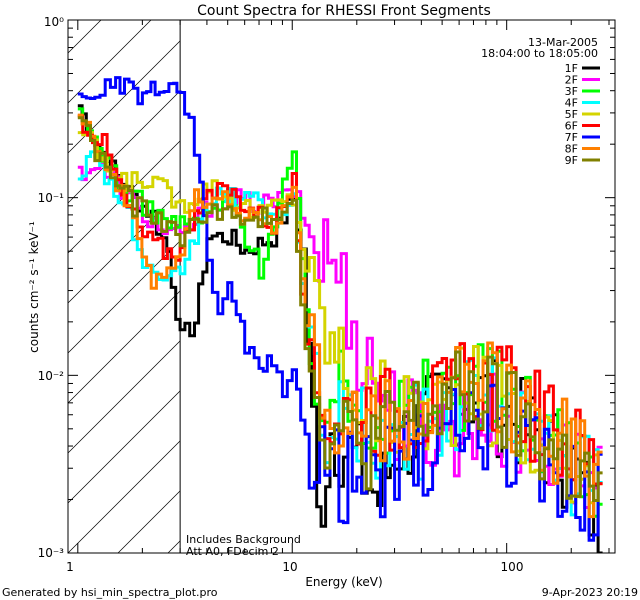 This screenshot has width=640, height=600. I want to click on legend-label-6F: 6F, so click(571, 126).